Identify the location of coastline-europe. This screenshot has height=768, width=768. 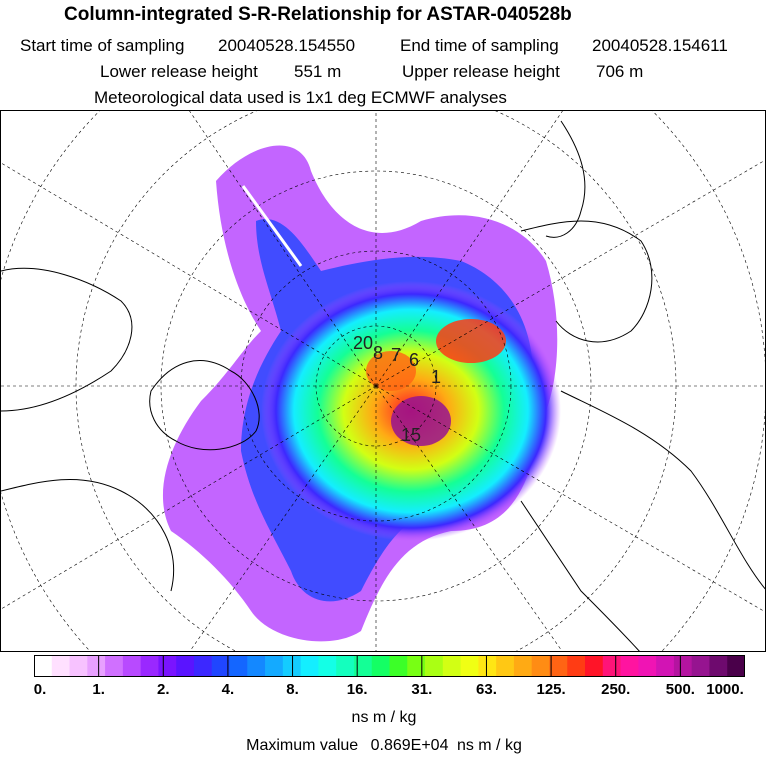
(586, 281).